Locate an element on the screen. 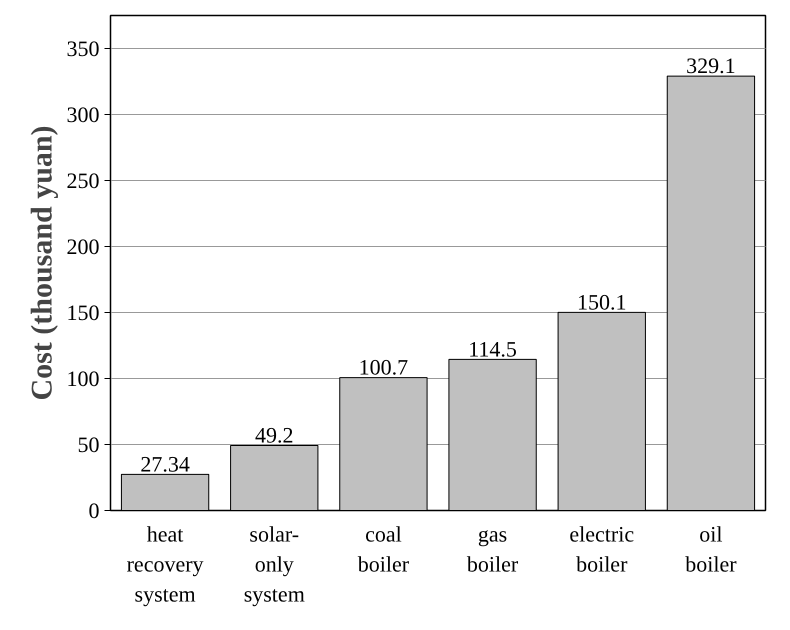 This screenshot has width=790, height=630. x-tick-label: oil boiler is located at coordinates (711, 549).